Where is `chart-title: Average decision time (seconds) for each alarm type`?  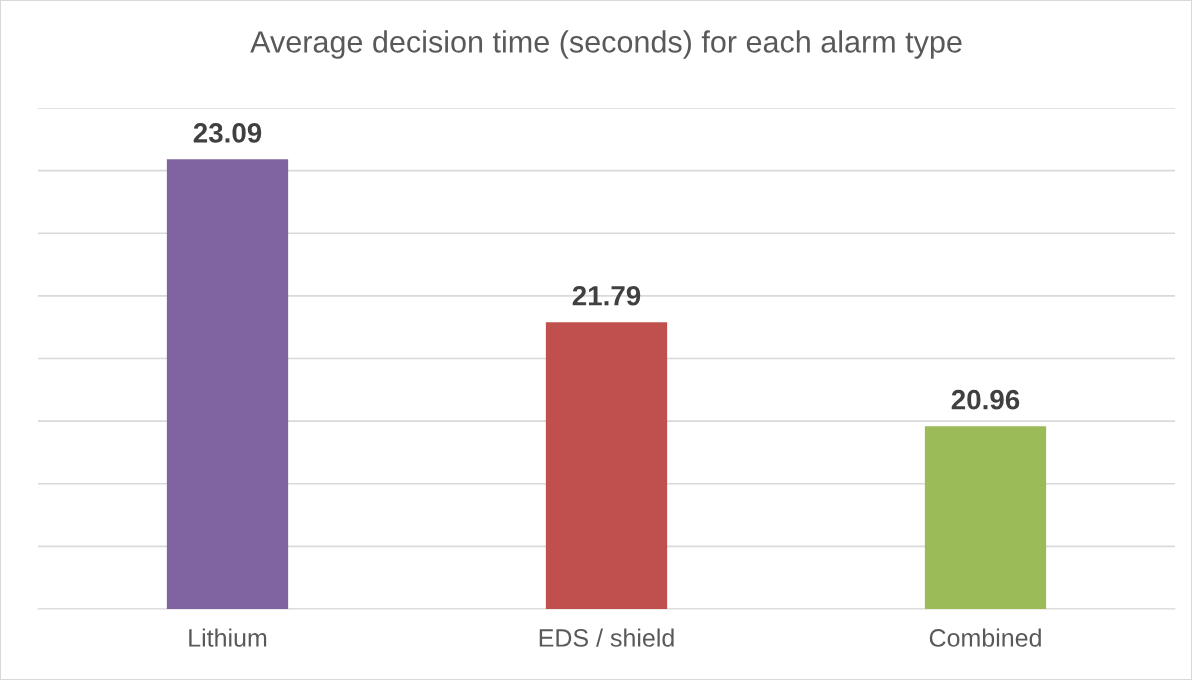 chart-title: Average decision time (seconds) for each alarm type is located at coordinates (606, 44).